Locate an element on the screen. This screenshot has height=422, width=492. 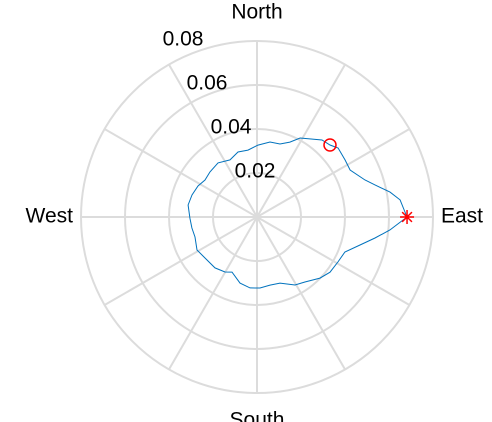
r-grid-circle is located at coordinates (257, 217).